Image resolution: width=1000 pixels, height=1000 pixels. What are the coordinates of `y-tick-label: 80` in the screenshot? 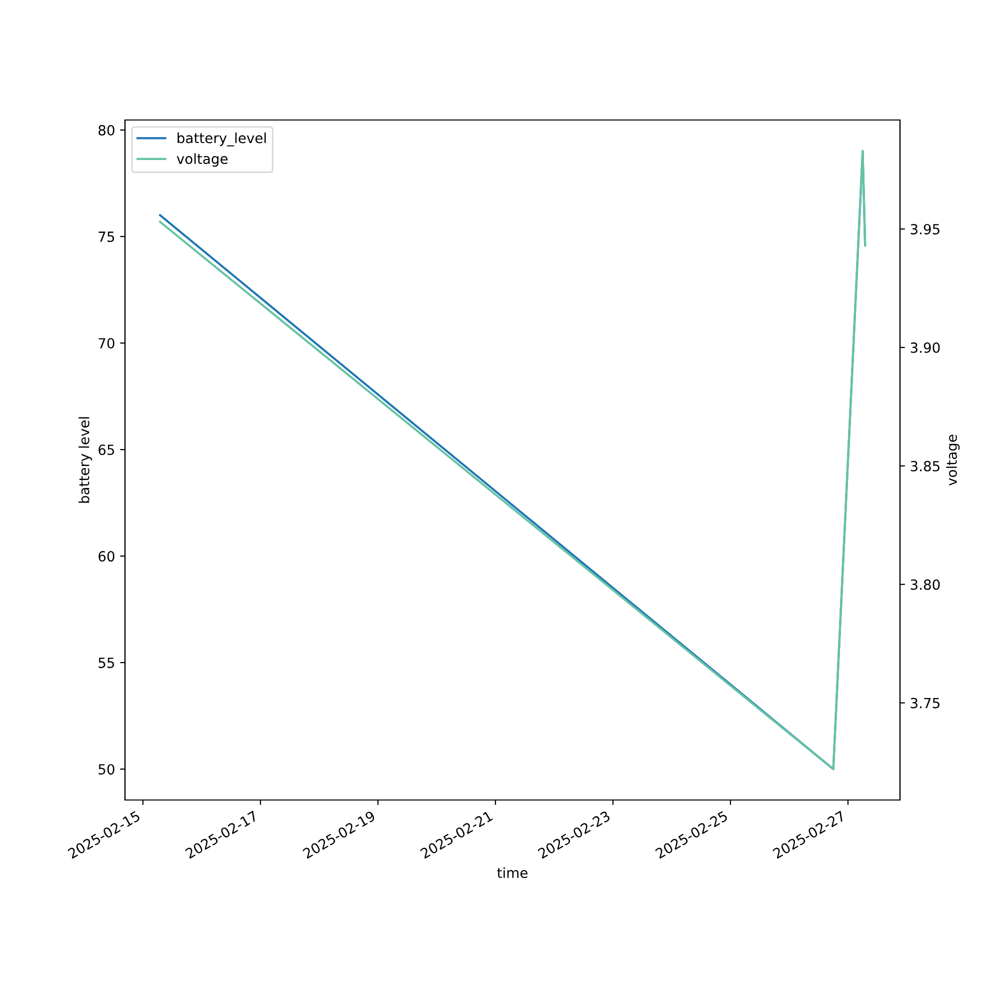 It's located at (106, 130).